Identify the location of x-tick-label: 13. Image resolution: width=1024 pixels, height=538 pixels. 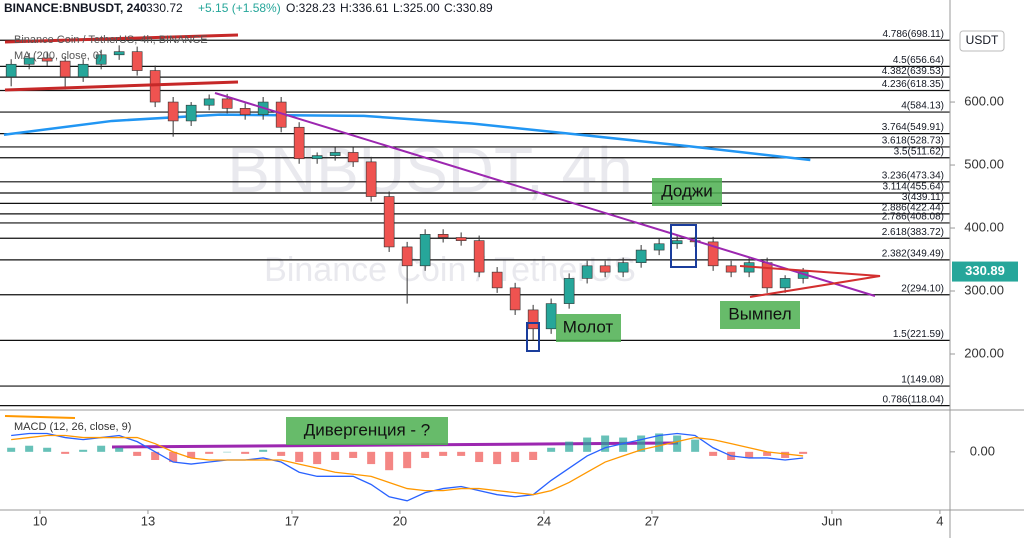
(148, 520).